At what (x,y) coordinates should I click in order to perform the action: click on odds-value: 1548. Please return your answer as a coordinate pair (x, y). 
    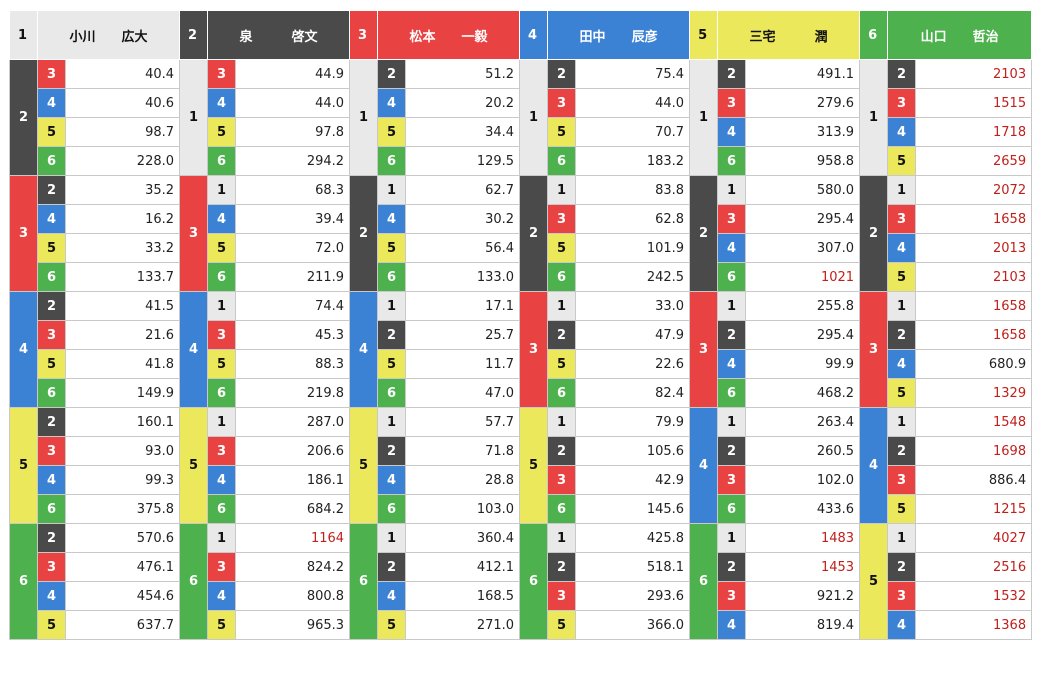
    Looking at the image, I should click on (974, 422).